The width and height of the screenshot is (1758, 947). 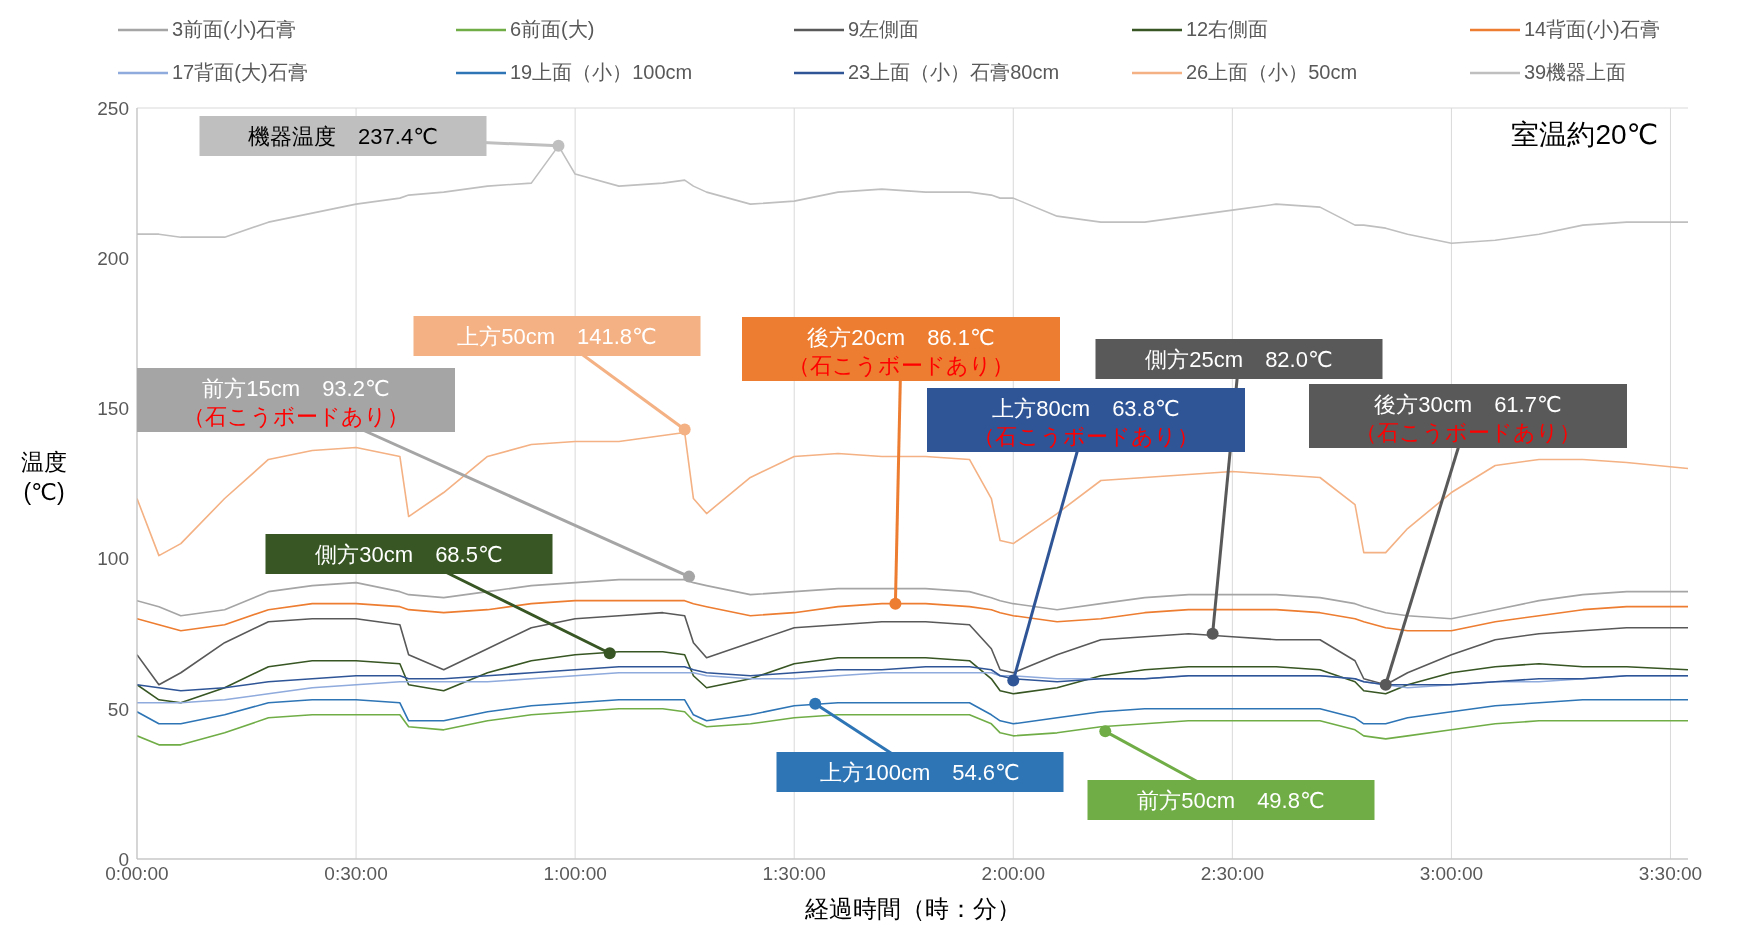 I want to click on legend-label: 9左側面, so click(x=884, y=29).